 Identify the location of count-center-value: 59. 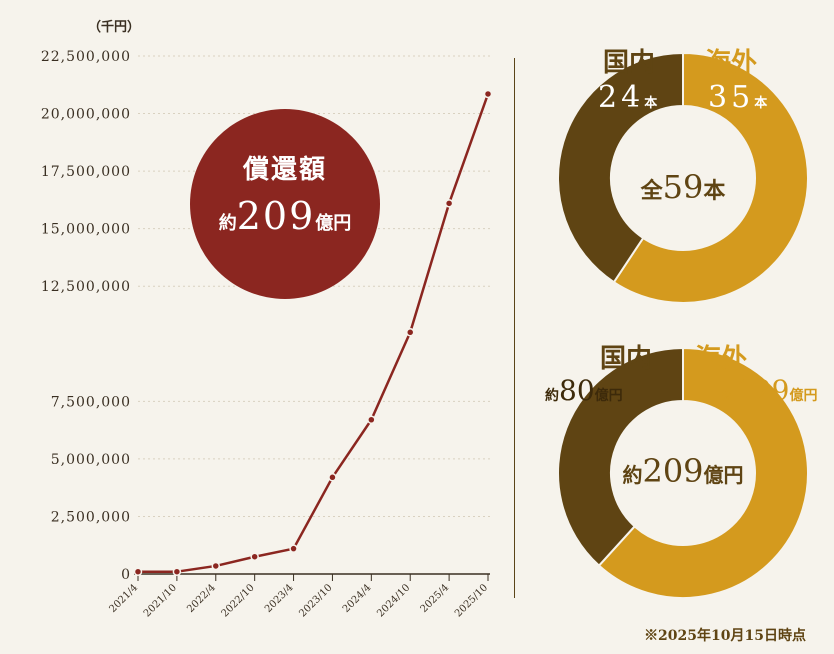
(683, 187).